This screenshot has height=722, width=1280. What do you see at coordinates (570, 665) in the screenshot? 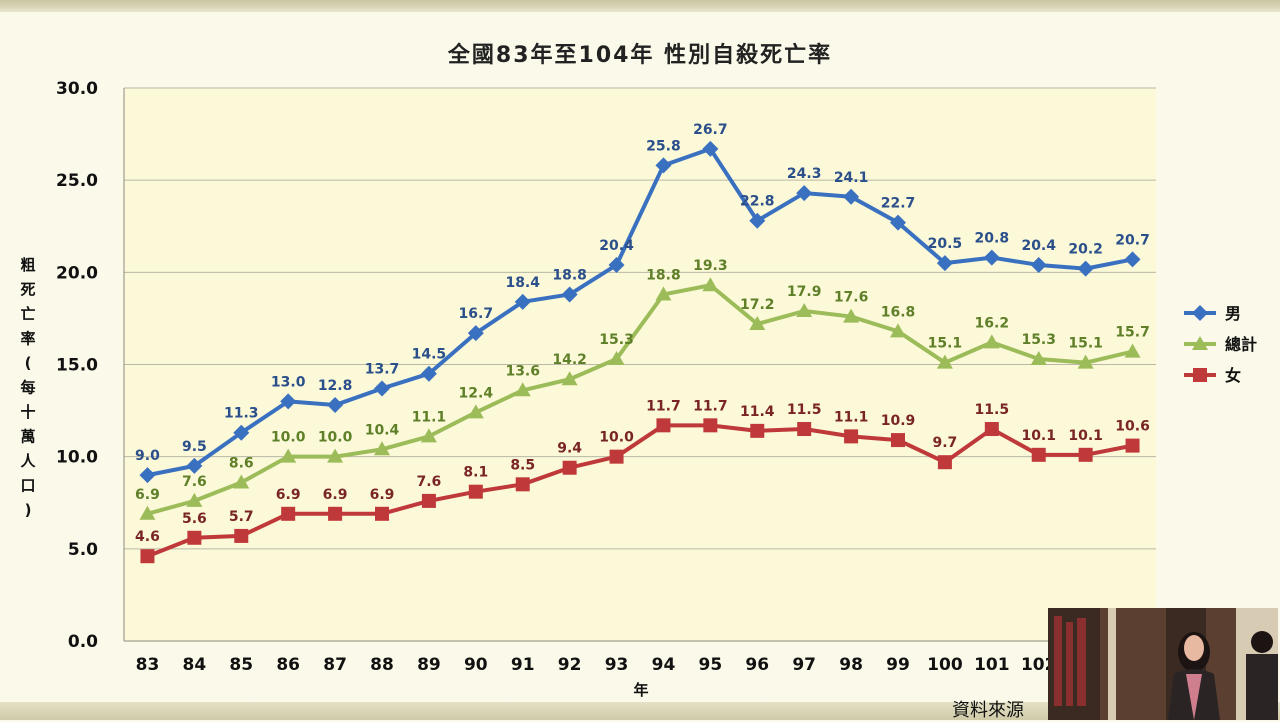
I see `x-tick-label: 92` at bounding box center [570, 665].